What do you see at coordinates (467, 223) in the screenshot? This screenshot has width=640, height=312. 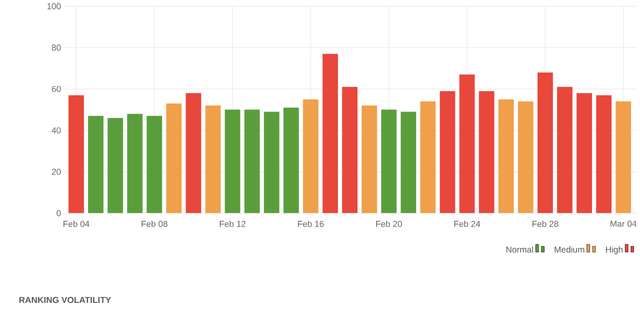 I see `x-tick-label: Feb 24` at bounding box center [467, 223].